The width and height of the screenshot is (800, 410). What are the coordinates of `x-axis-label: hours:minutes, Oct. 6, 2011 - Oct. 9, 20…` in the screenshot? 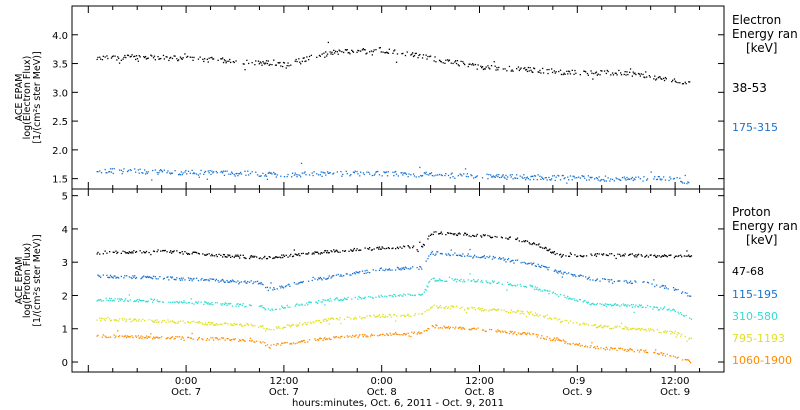 It's located at (398, 403).